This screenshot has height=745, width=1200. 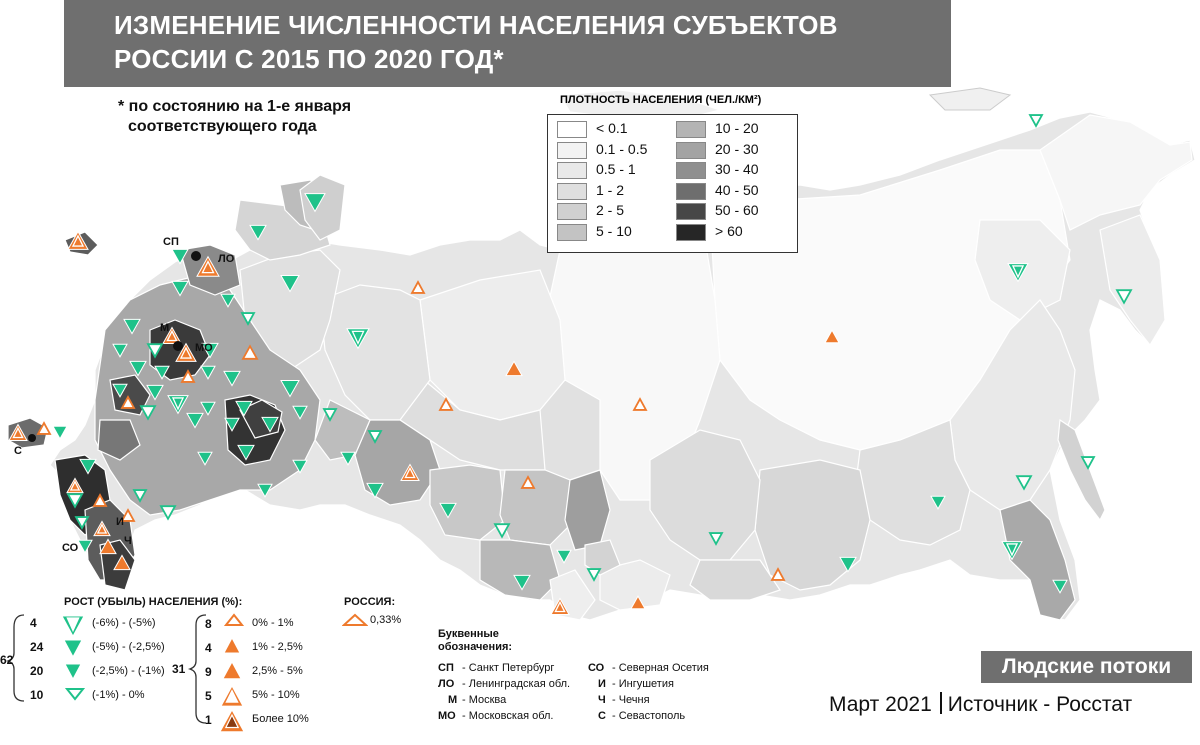 What do you see at coordinates (355, 619) in the screenshot?
I see `russia-marker-icon` at bounding box center [355, 619].